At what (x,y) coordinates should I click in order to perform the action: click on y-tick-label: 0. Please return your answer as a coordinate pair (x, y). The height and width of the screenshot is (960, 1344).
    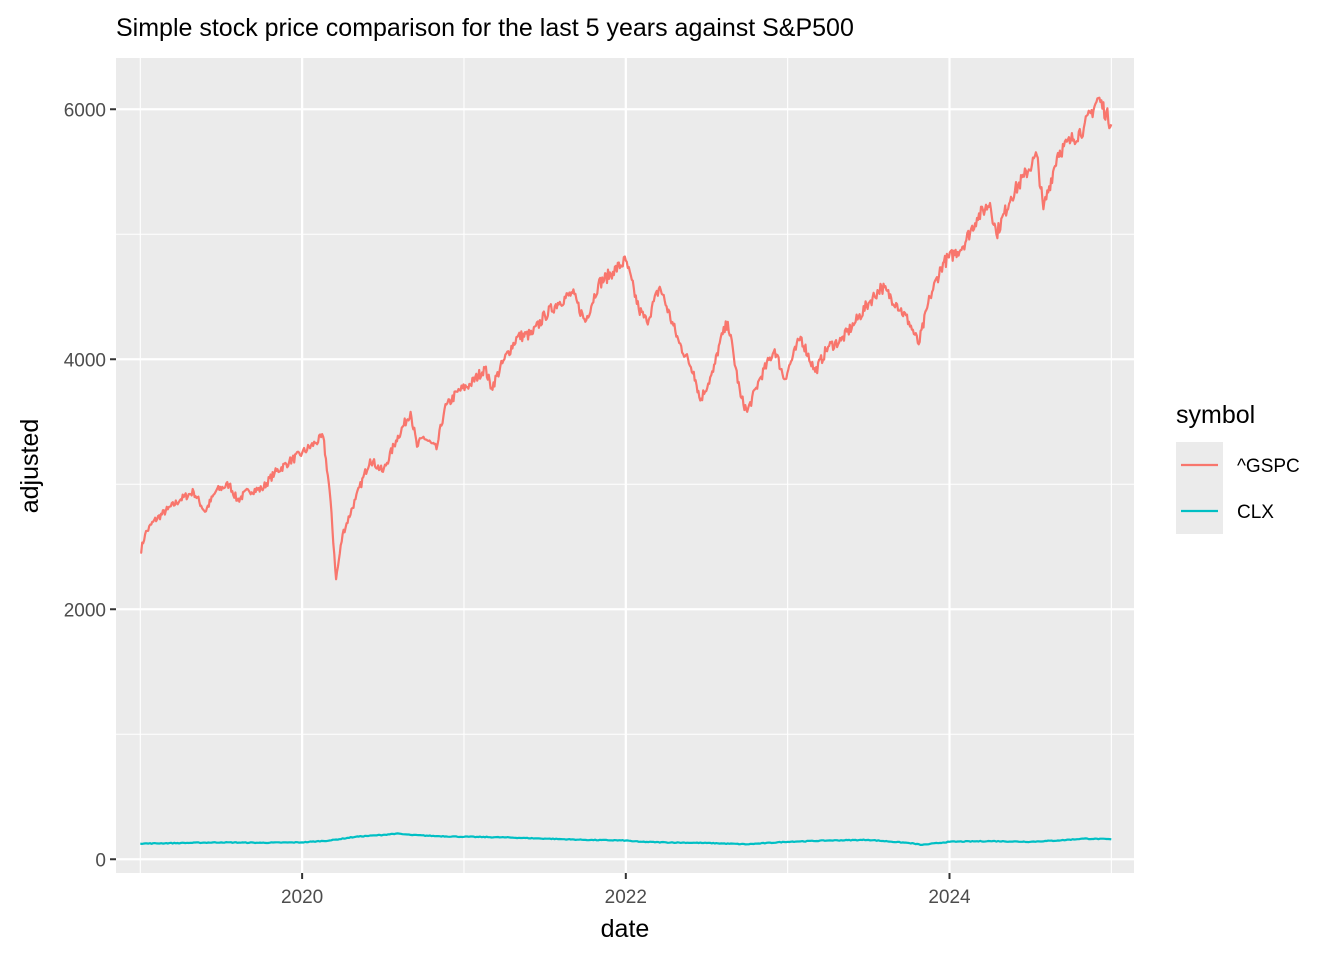
    Looking at the image, I should click on (100, 860).